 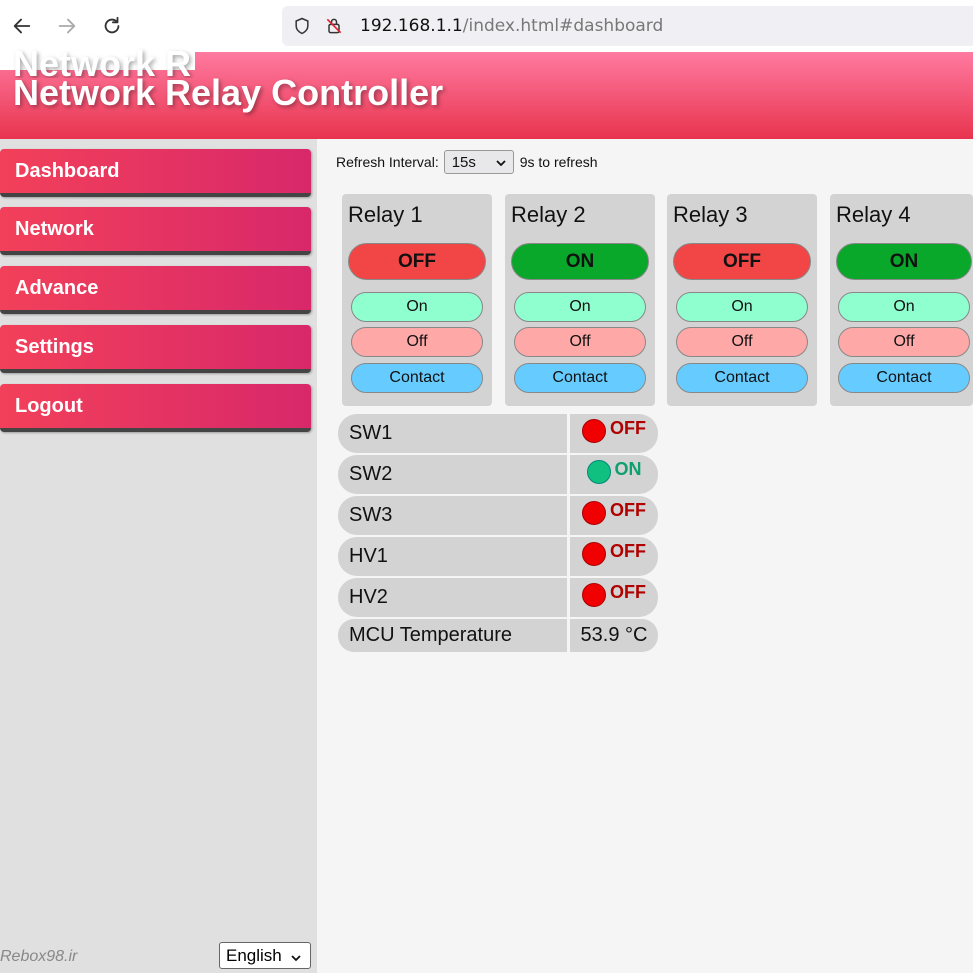 I want to click on status-row: SW3 OFF, so click(x=498, y=515).